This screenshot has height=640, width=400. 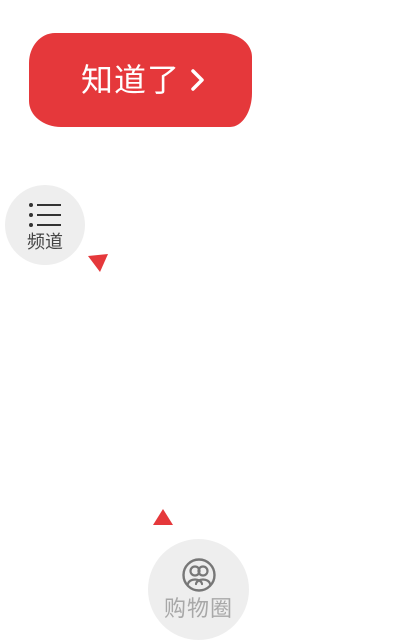 I want to click on got-it-content: 知道了, so click(x=143, y=80).